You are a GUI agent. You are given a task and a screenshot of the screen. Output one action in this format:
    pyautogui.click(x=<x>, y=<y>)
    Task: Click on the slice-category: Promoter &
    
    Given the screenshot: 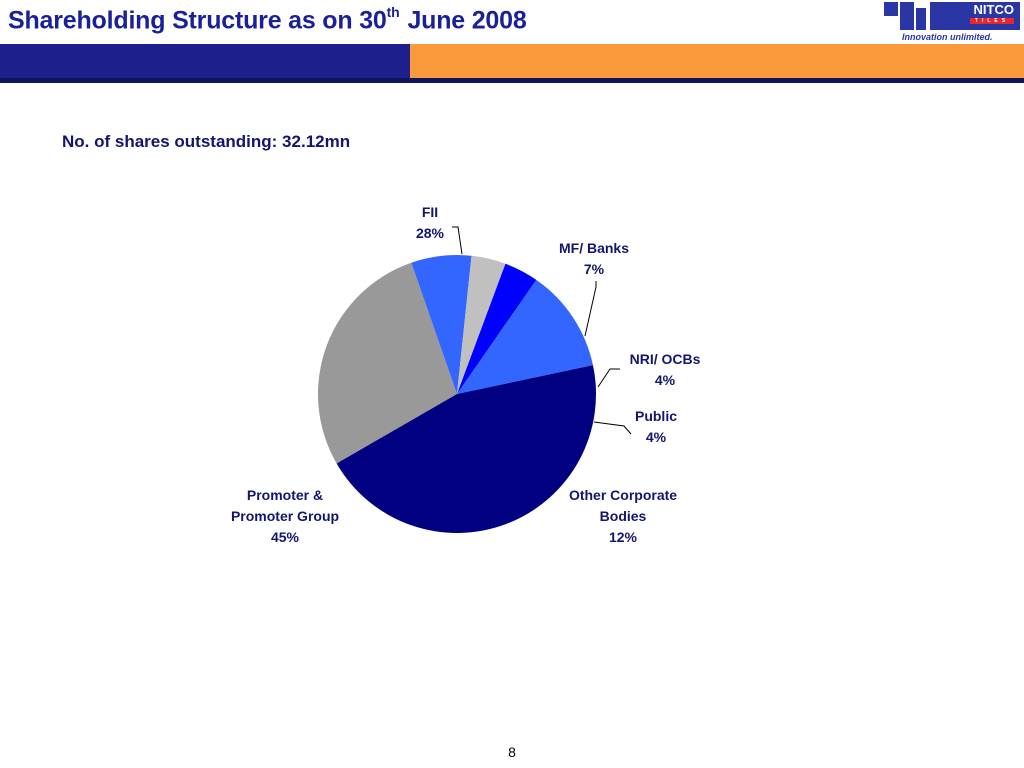 What is the action you would take?
    pyautogui.click(x=285, y=495)
    